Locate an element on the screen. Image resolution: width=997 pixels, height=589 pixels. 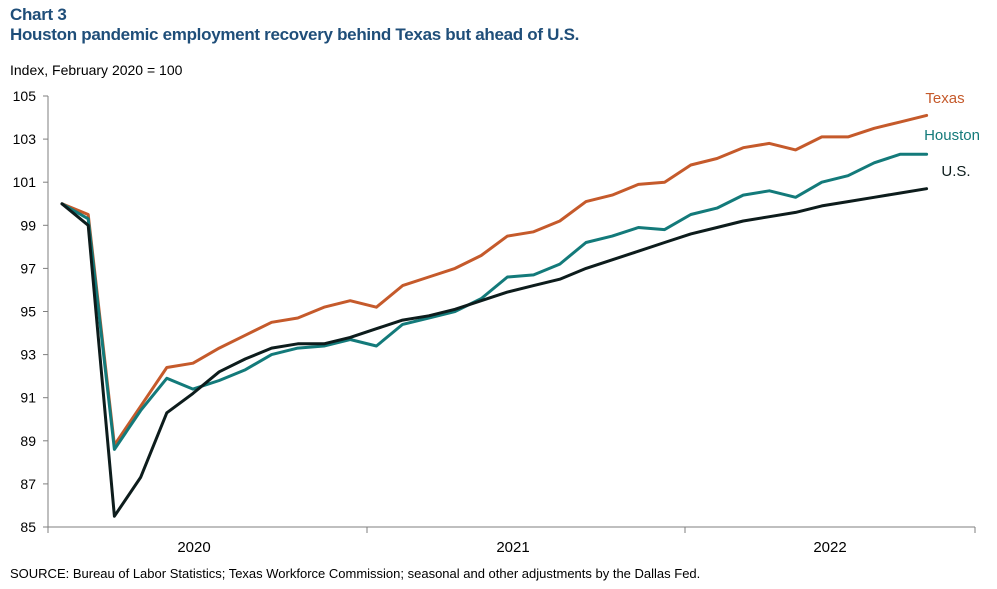
x-axis: 2020 2021 2022 is located at coordinates (511, 541).